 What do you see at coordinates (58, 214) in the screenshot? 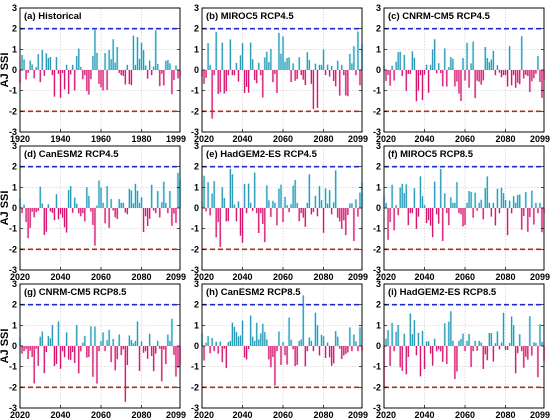
I see `bar-2039` at bounding box center [58, 214].